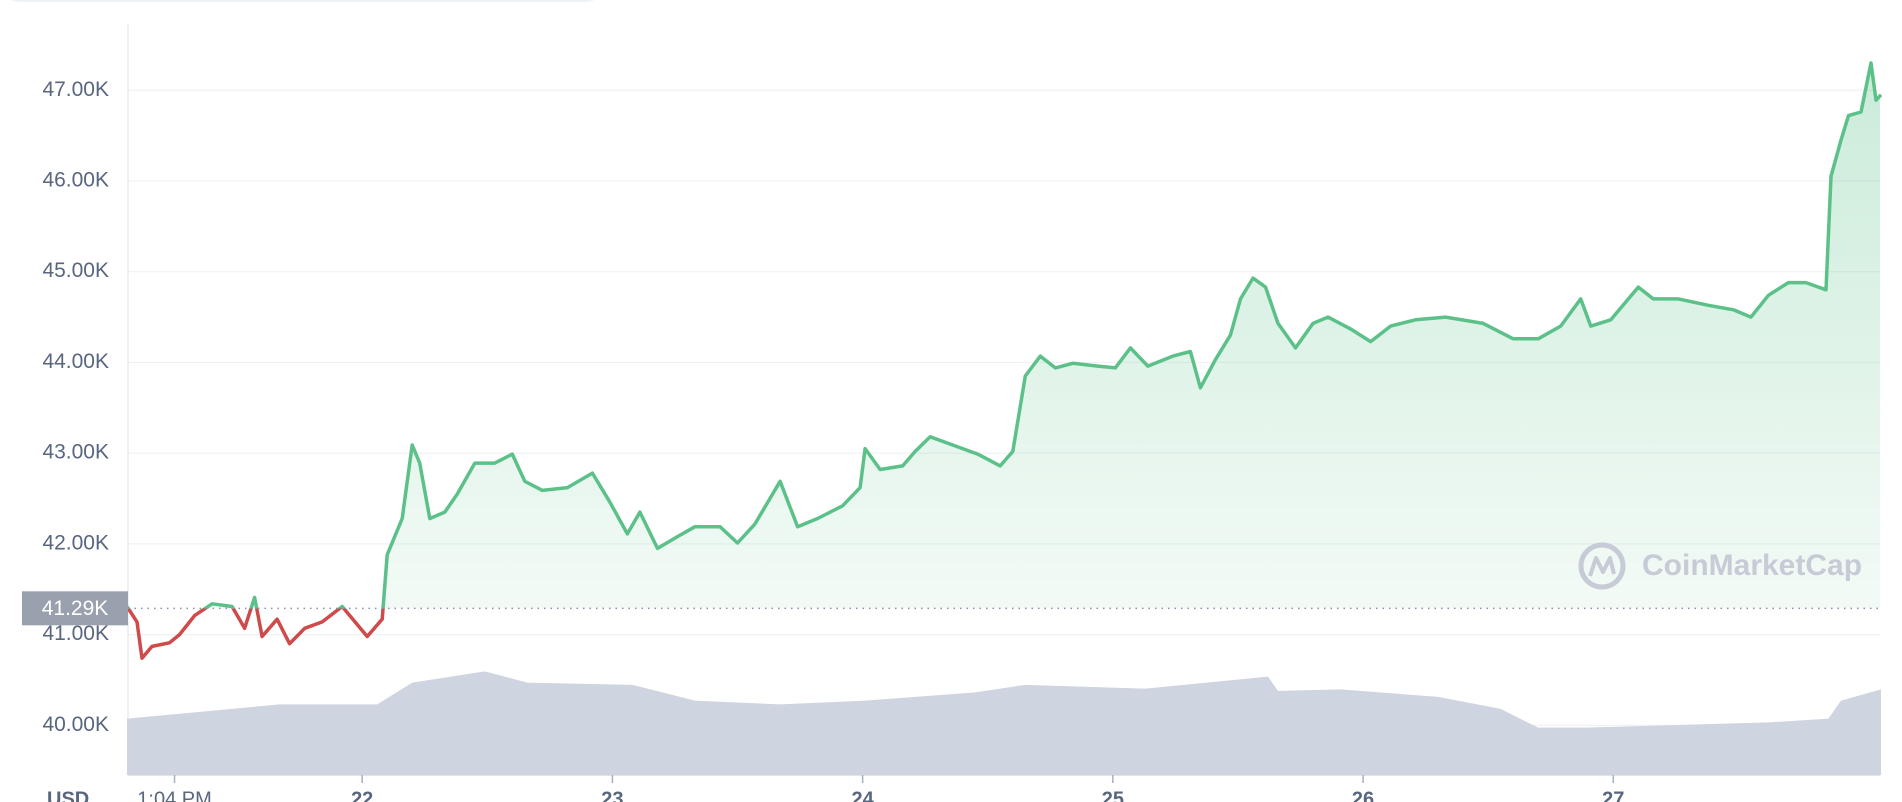 This screenshot has height=802, width=1902. I want to click on volume-area, so click(1004, 723).